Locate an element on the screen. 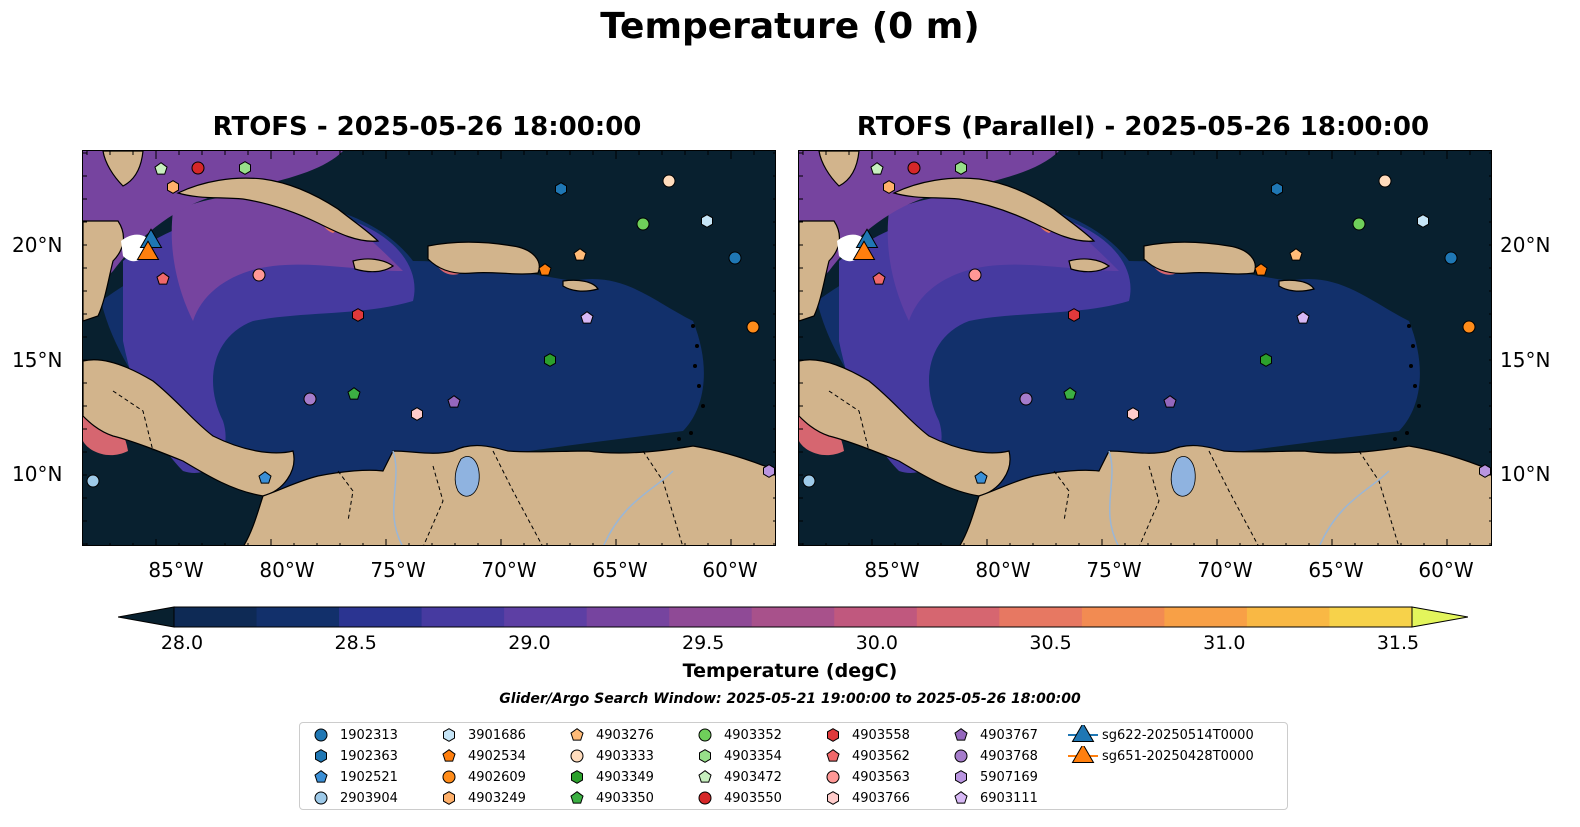 This screenshot has height=827, width=1580. legend-label: sg622-20250514T0000 is located at coordinates (1178, 735).